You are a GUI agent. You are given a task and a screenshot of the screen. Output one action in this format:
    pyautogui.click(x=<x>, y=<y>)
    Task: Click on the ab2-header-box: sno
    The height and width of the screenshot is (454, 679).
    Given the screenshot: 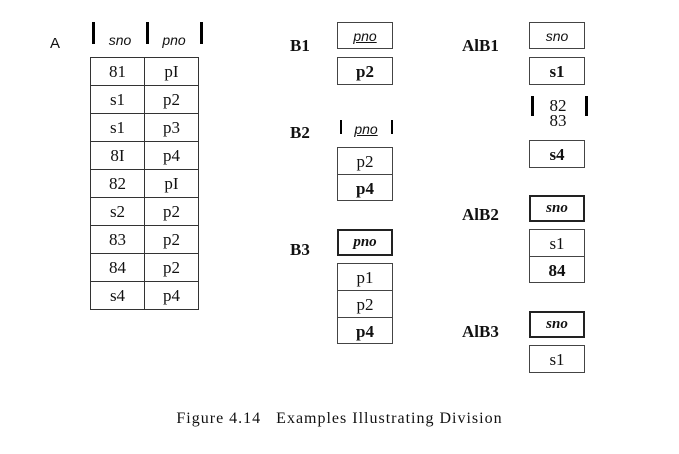 What is the action you would take?
    pyautogui.click(x=557, y=208)
    